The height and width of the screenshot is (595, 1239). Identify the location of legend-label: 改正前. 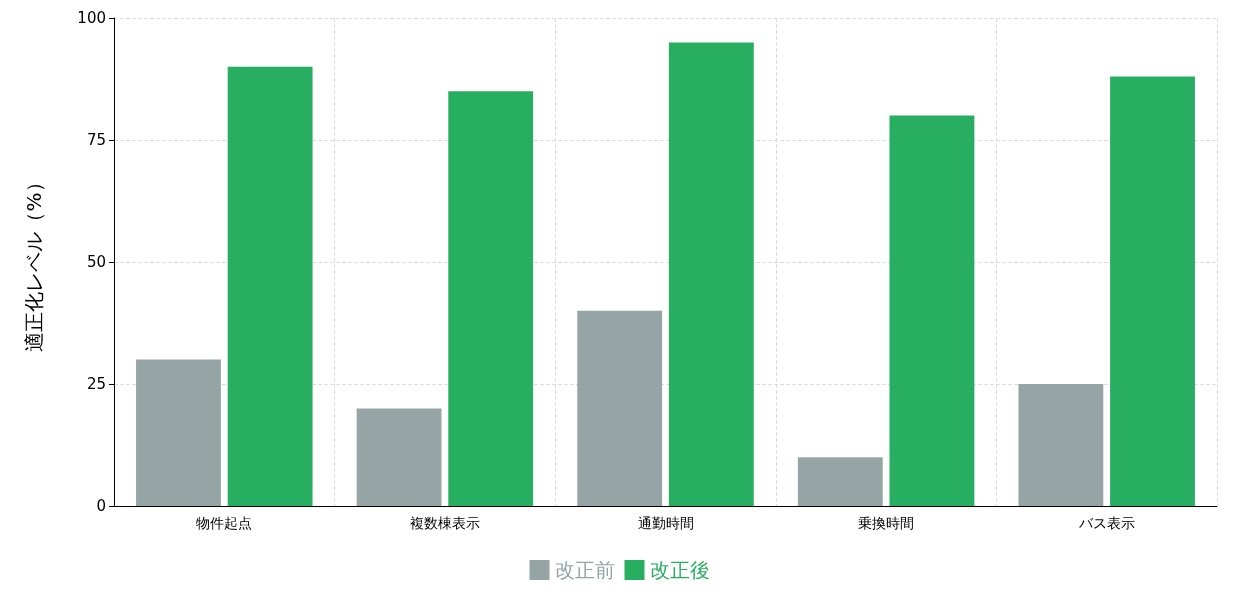
(584, 570).